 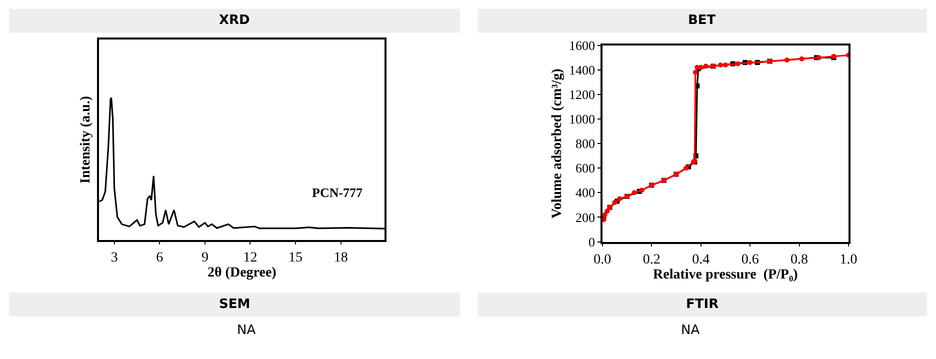 I want to click on y-tick-label: 1000, so click(x=582, y=119).